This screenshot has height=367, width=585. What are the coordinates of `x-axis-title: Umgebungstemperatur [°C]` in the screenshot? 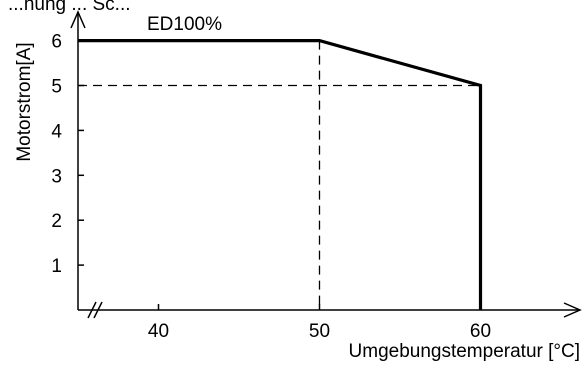 It's located at (464, 351).